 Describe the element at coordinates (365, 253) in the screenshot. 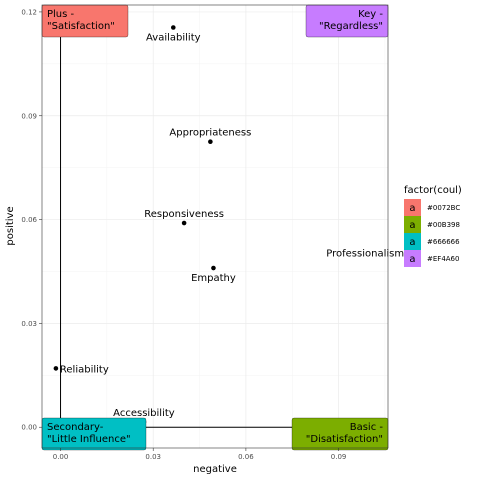

I see `point-label: Professionalism` at that location.